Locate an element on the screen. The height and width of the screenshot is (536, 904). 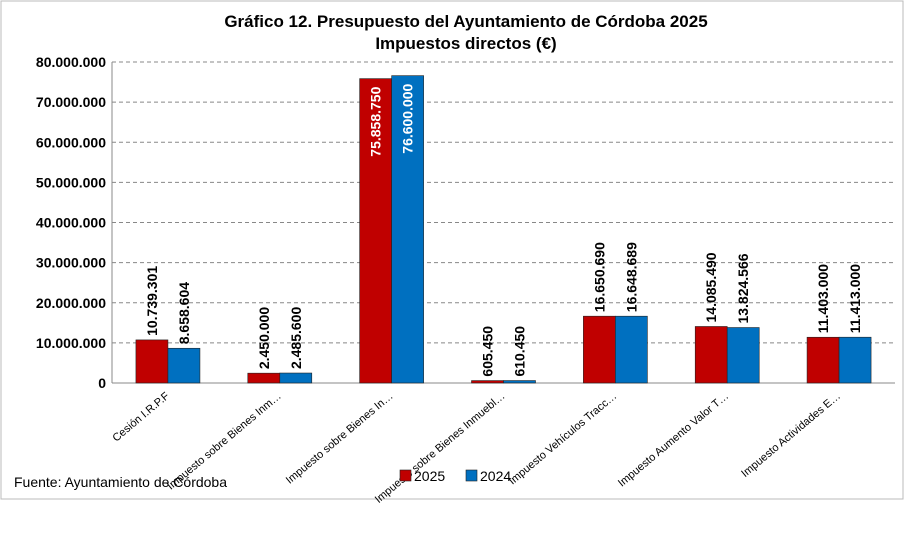
value-label: 76.600.000 is located at coordinates (408, 118).